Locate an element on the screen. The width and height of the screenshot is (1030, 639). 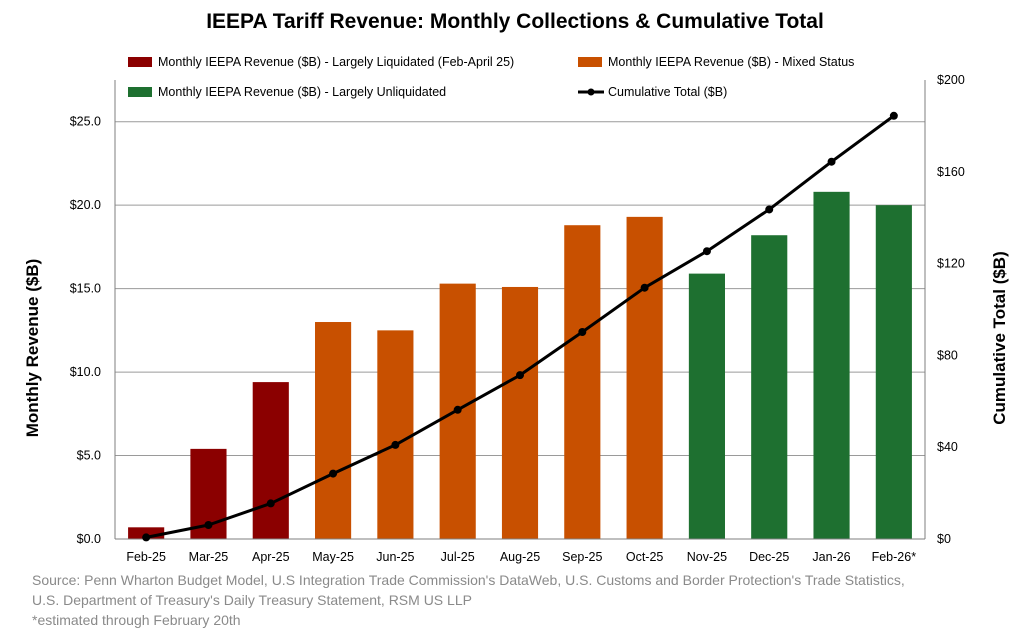
legend-swatch-unliquidated is located at coordinates (140, 92).